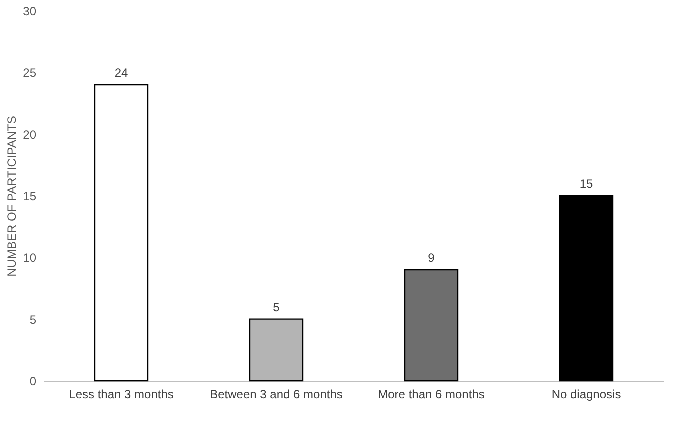  Describe the element at coordinates (30, 11) in the screenshot. I see `y-tick-label: 30` at that location.